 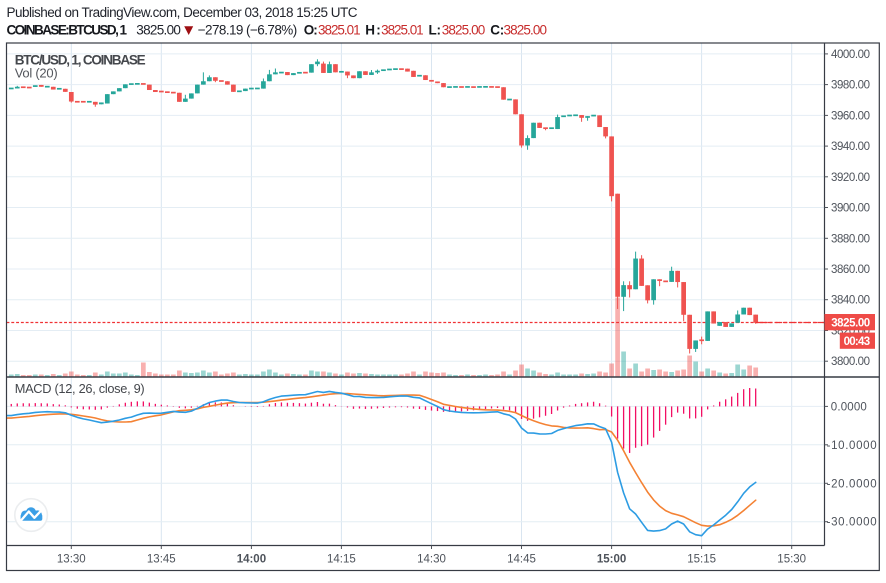 What do you see at coordinates (341, 560) in the screenshot?
I see `svg-text: 14:15` at bounding box center [341, 560].